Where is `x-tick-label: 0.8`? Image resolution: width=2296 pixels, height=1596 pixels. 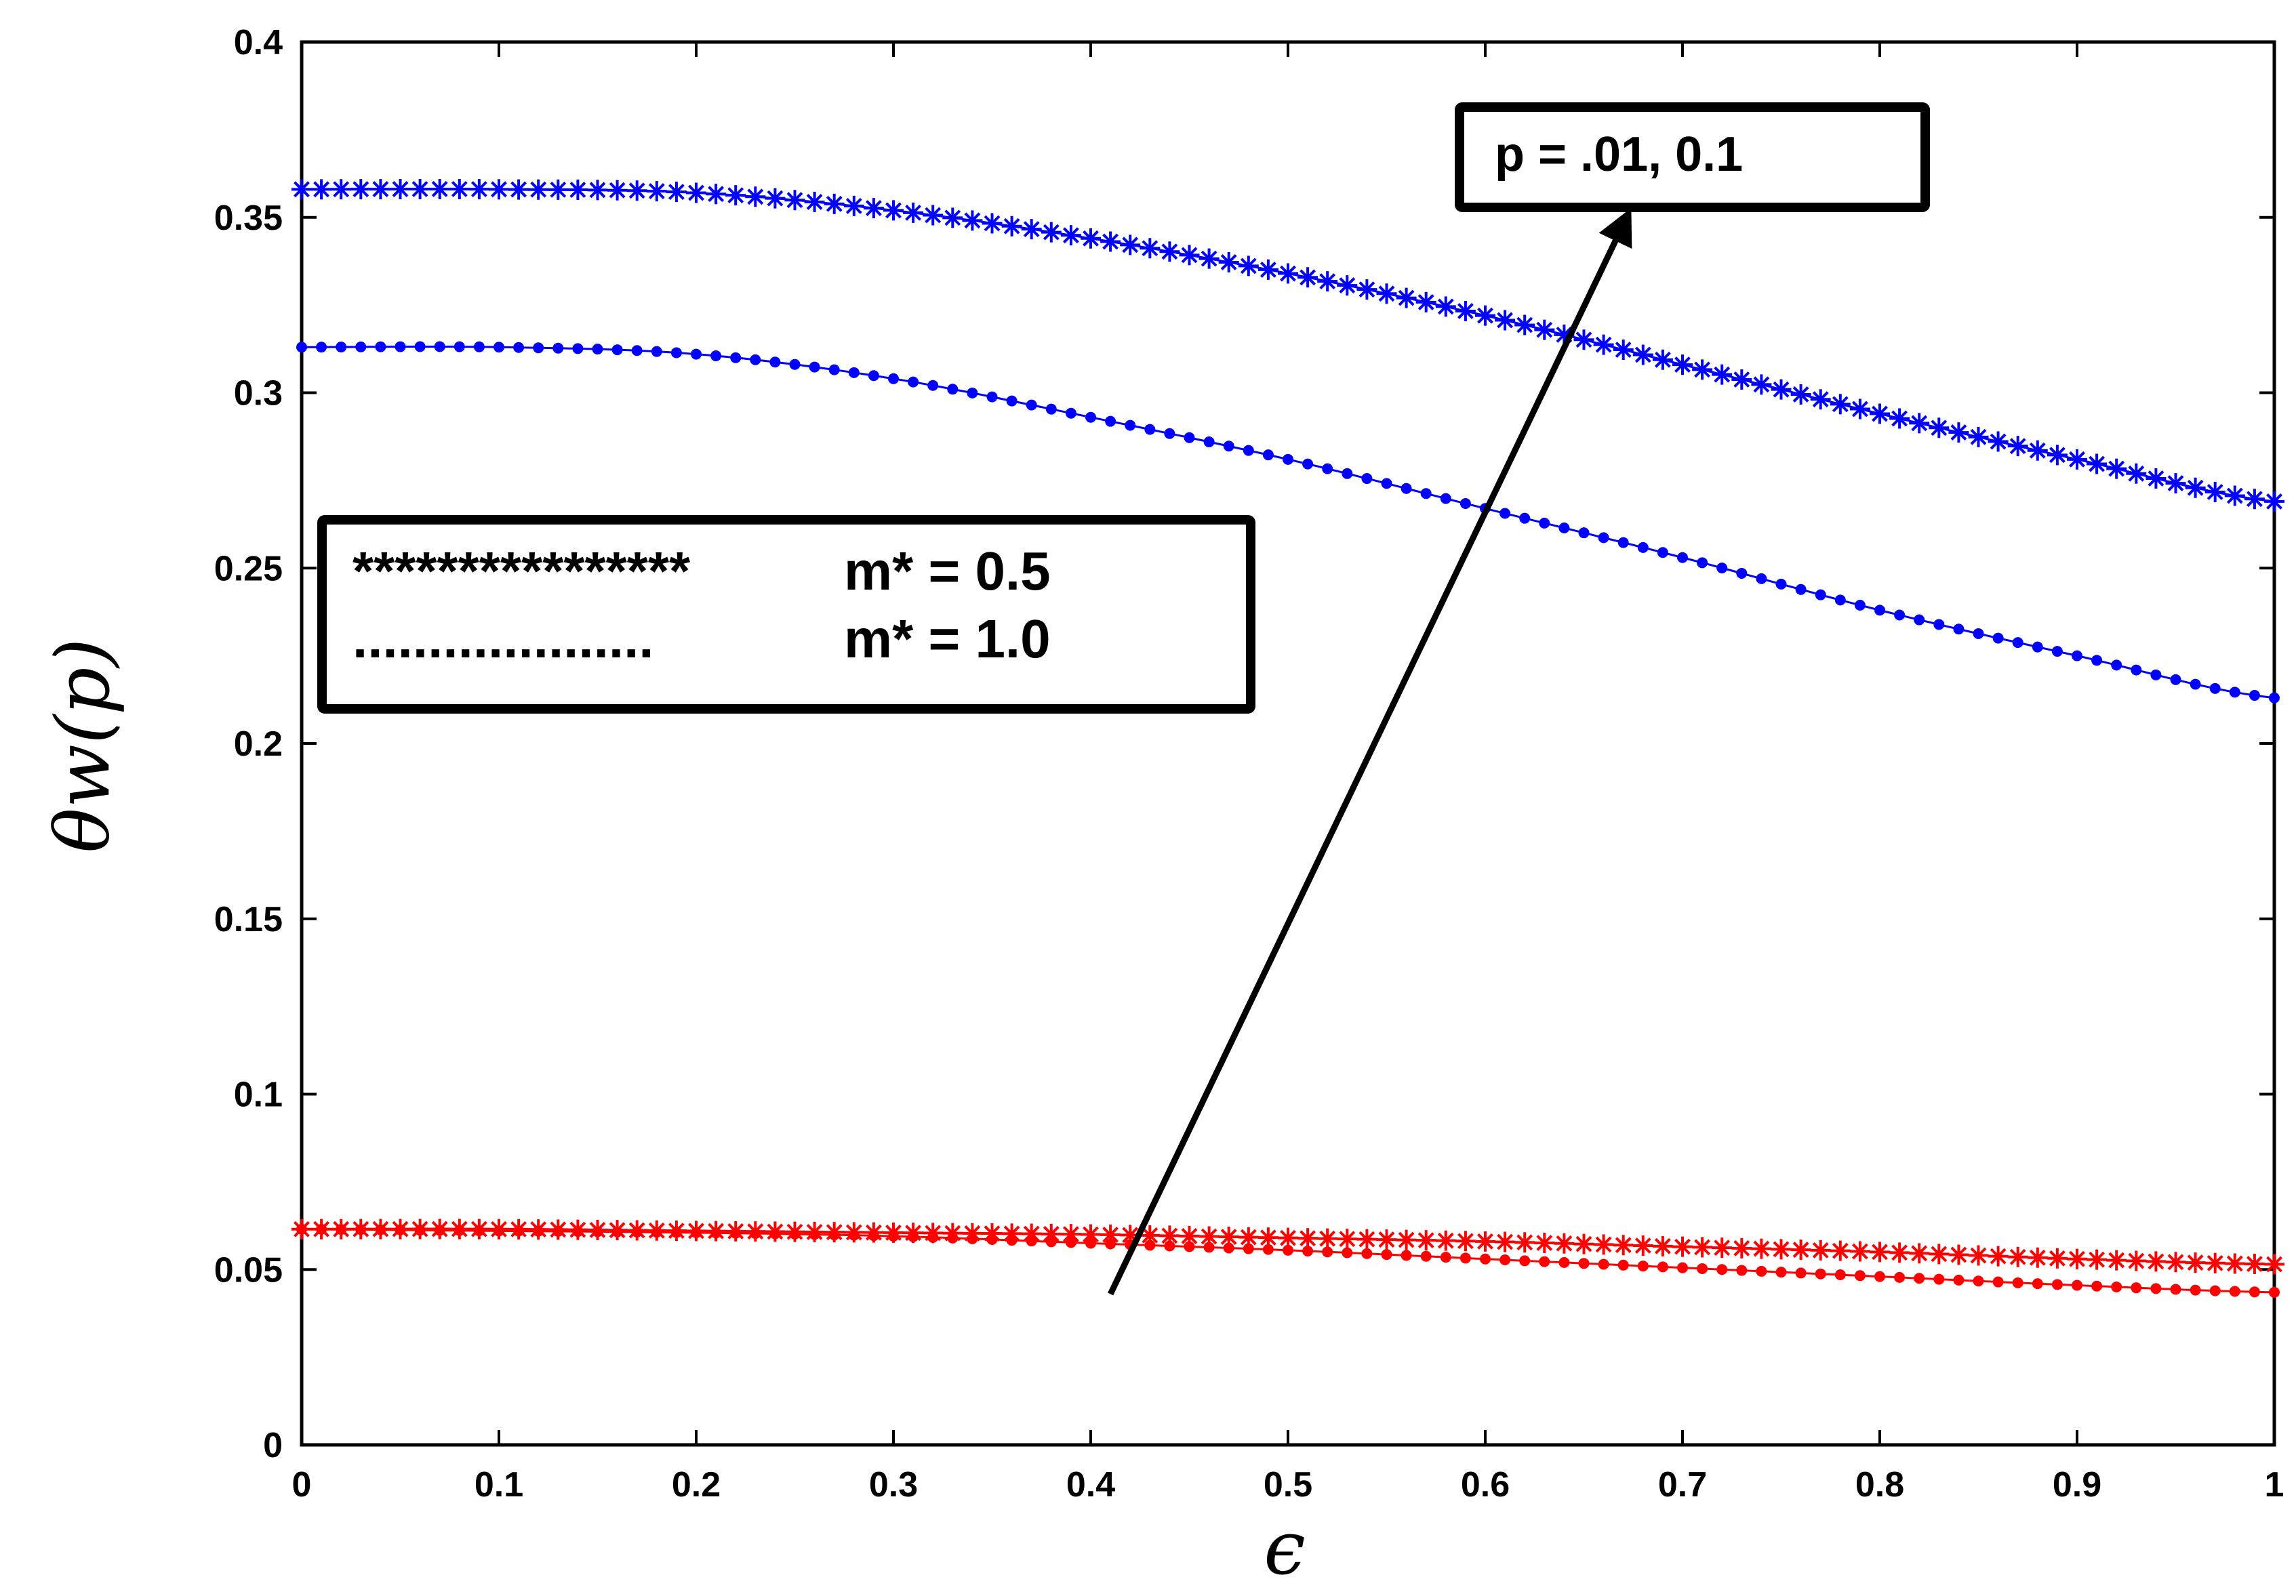 x-tick-label: 0.8 is located at coordinates (1879, 1485).